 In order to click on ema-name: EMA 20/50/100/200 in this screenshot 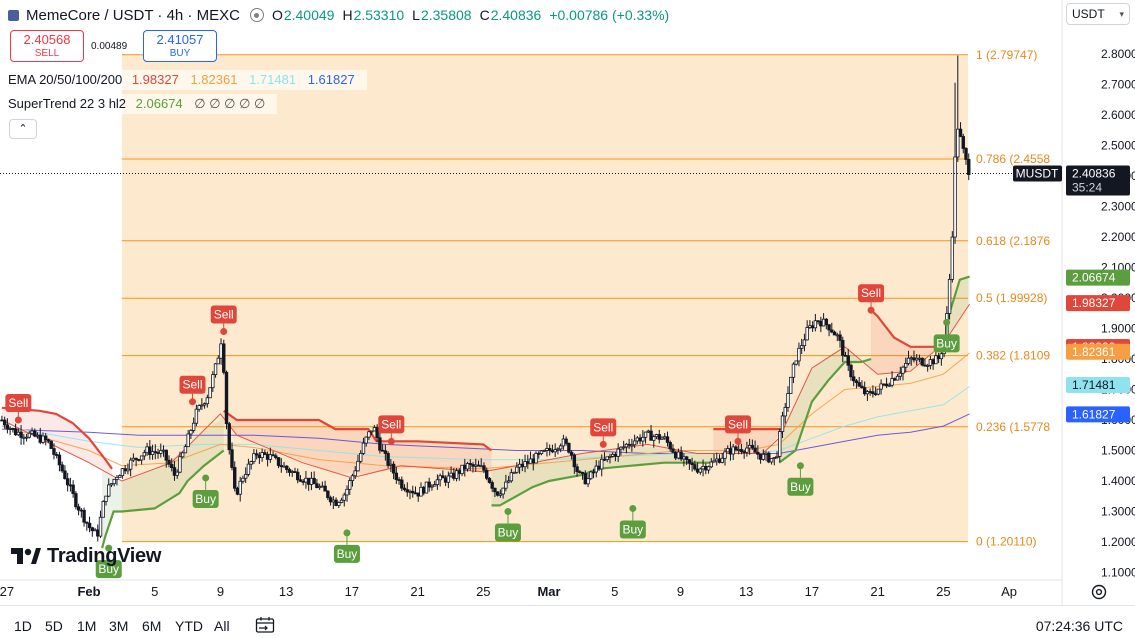, I will do `click(65, 79)`.